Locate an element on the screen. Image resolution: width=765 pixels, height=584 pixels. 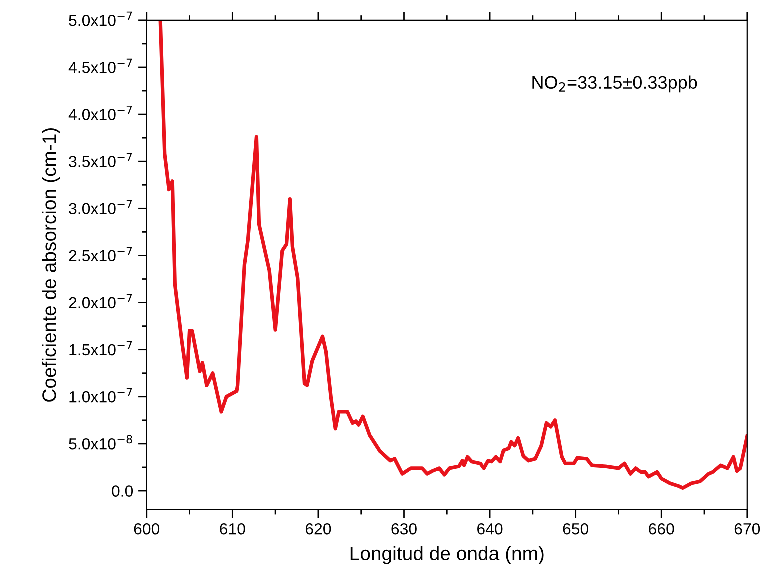
x-tick-label: 660 is located at coordinates (661, 529).